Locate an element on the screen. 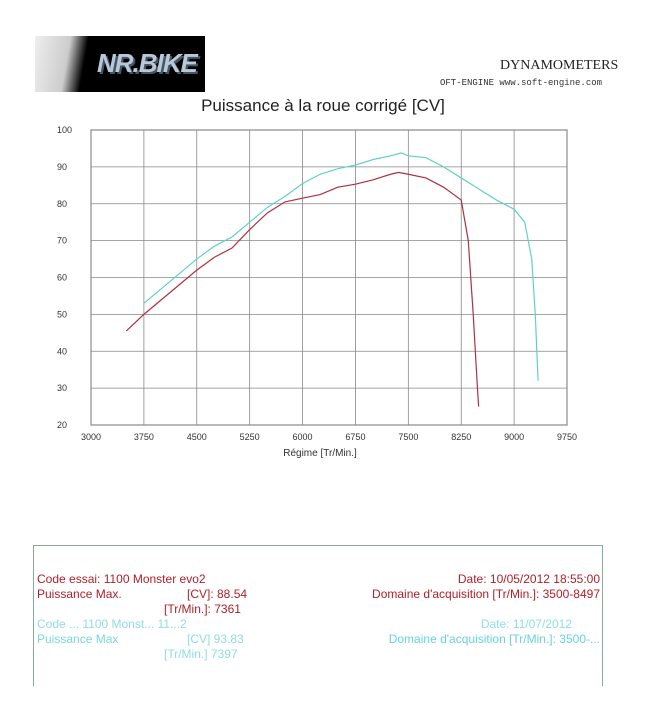  y-tick-label: 30 is located at coordinates (62, 388).